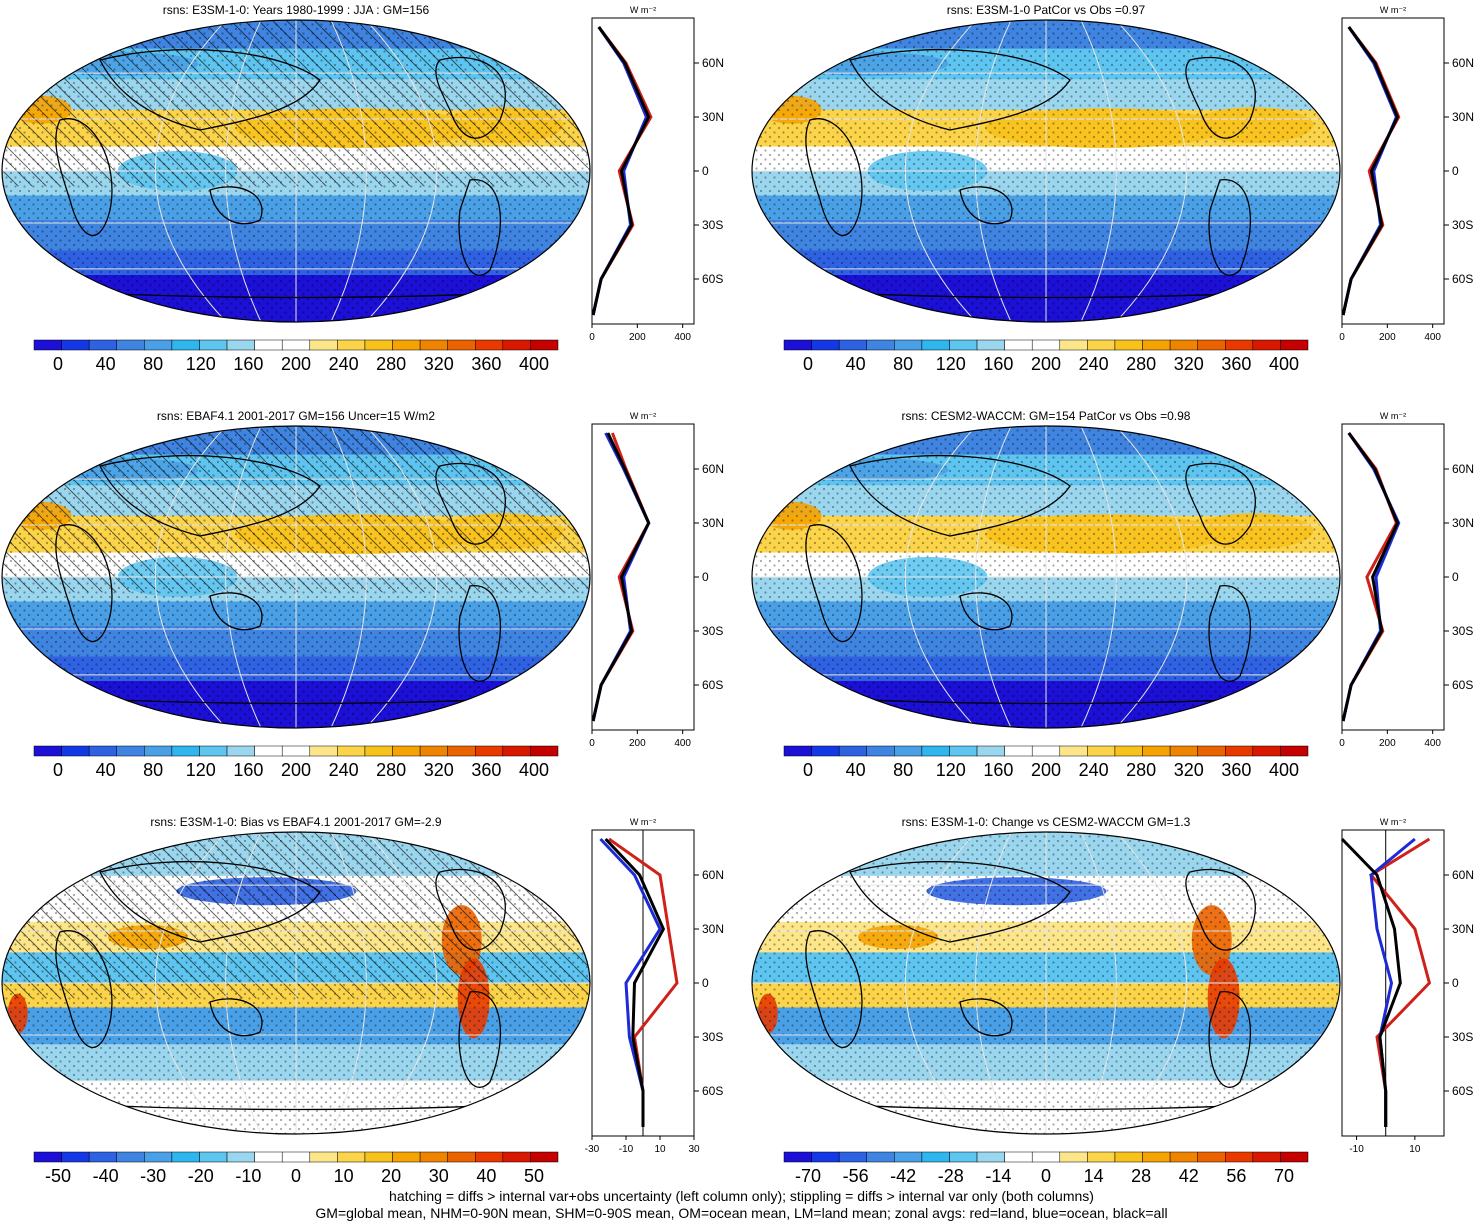 This screenshot has height=1222, width=1483. What do you see at coordinates (343, 1176) in the screenshot?
I see `colorbar-tick-label: 10` at bounding box center [343, 1176].